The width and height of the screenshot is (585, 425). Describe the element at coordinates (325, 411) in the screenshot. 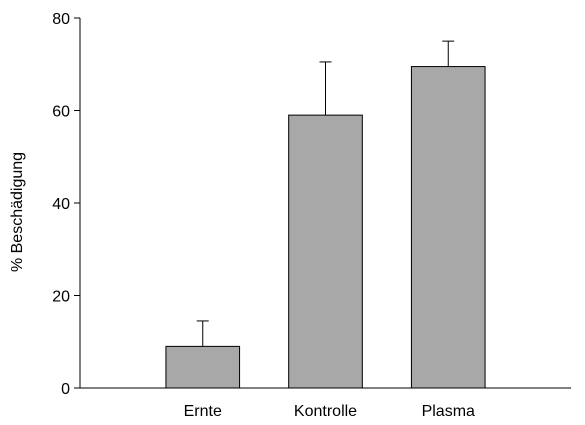

I see `x-tick-label: Kontrolle` at that location.